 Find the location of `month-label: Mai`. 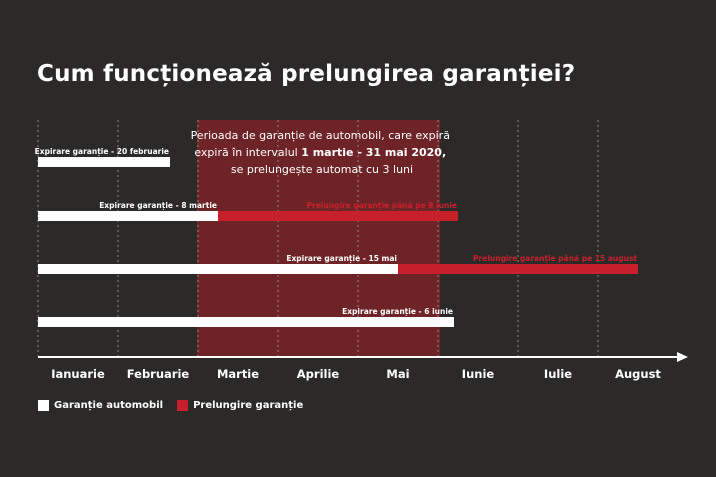

month-label: Mai is located at coordinates (397, 374).